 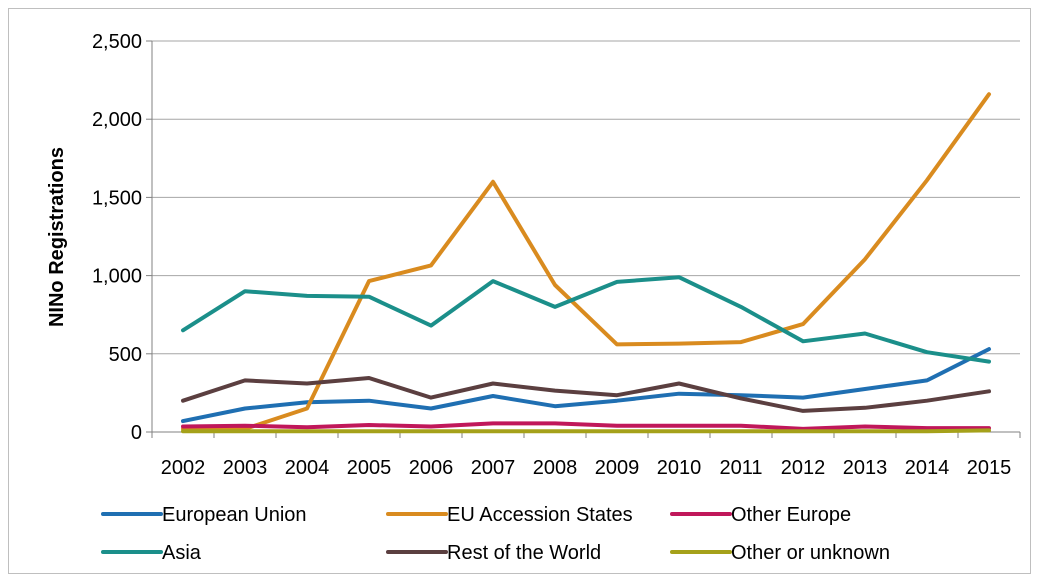 What do you see at coordinates (117, 277) in the screenshot?
I see `y-tick-label: 1,000` at bounding box center [117, 277].